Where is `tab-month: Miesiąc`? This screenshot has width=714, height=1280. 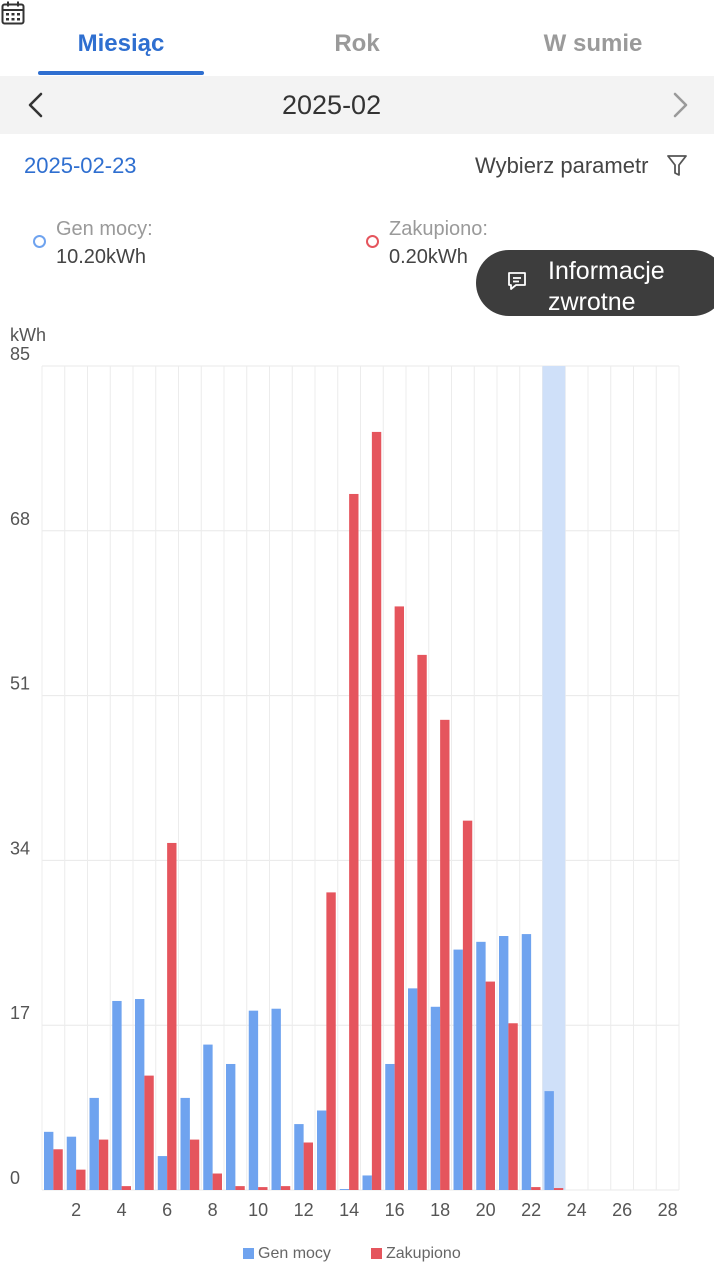
tab-month: Miesiąc is located at coordinates (121, 43).